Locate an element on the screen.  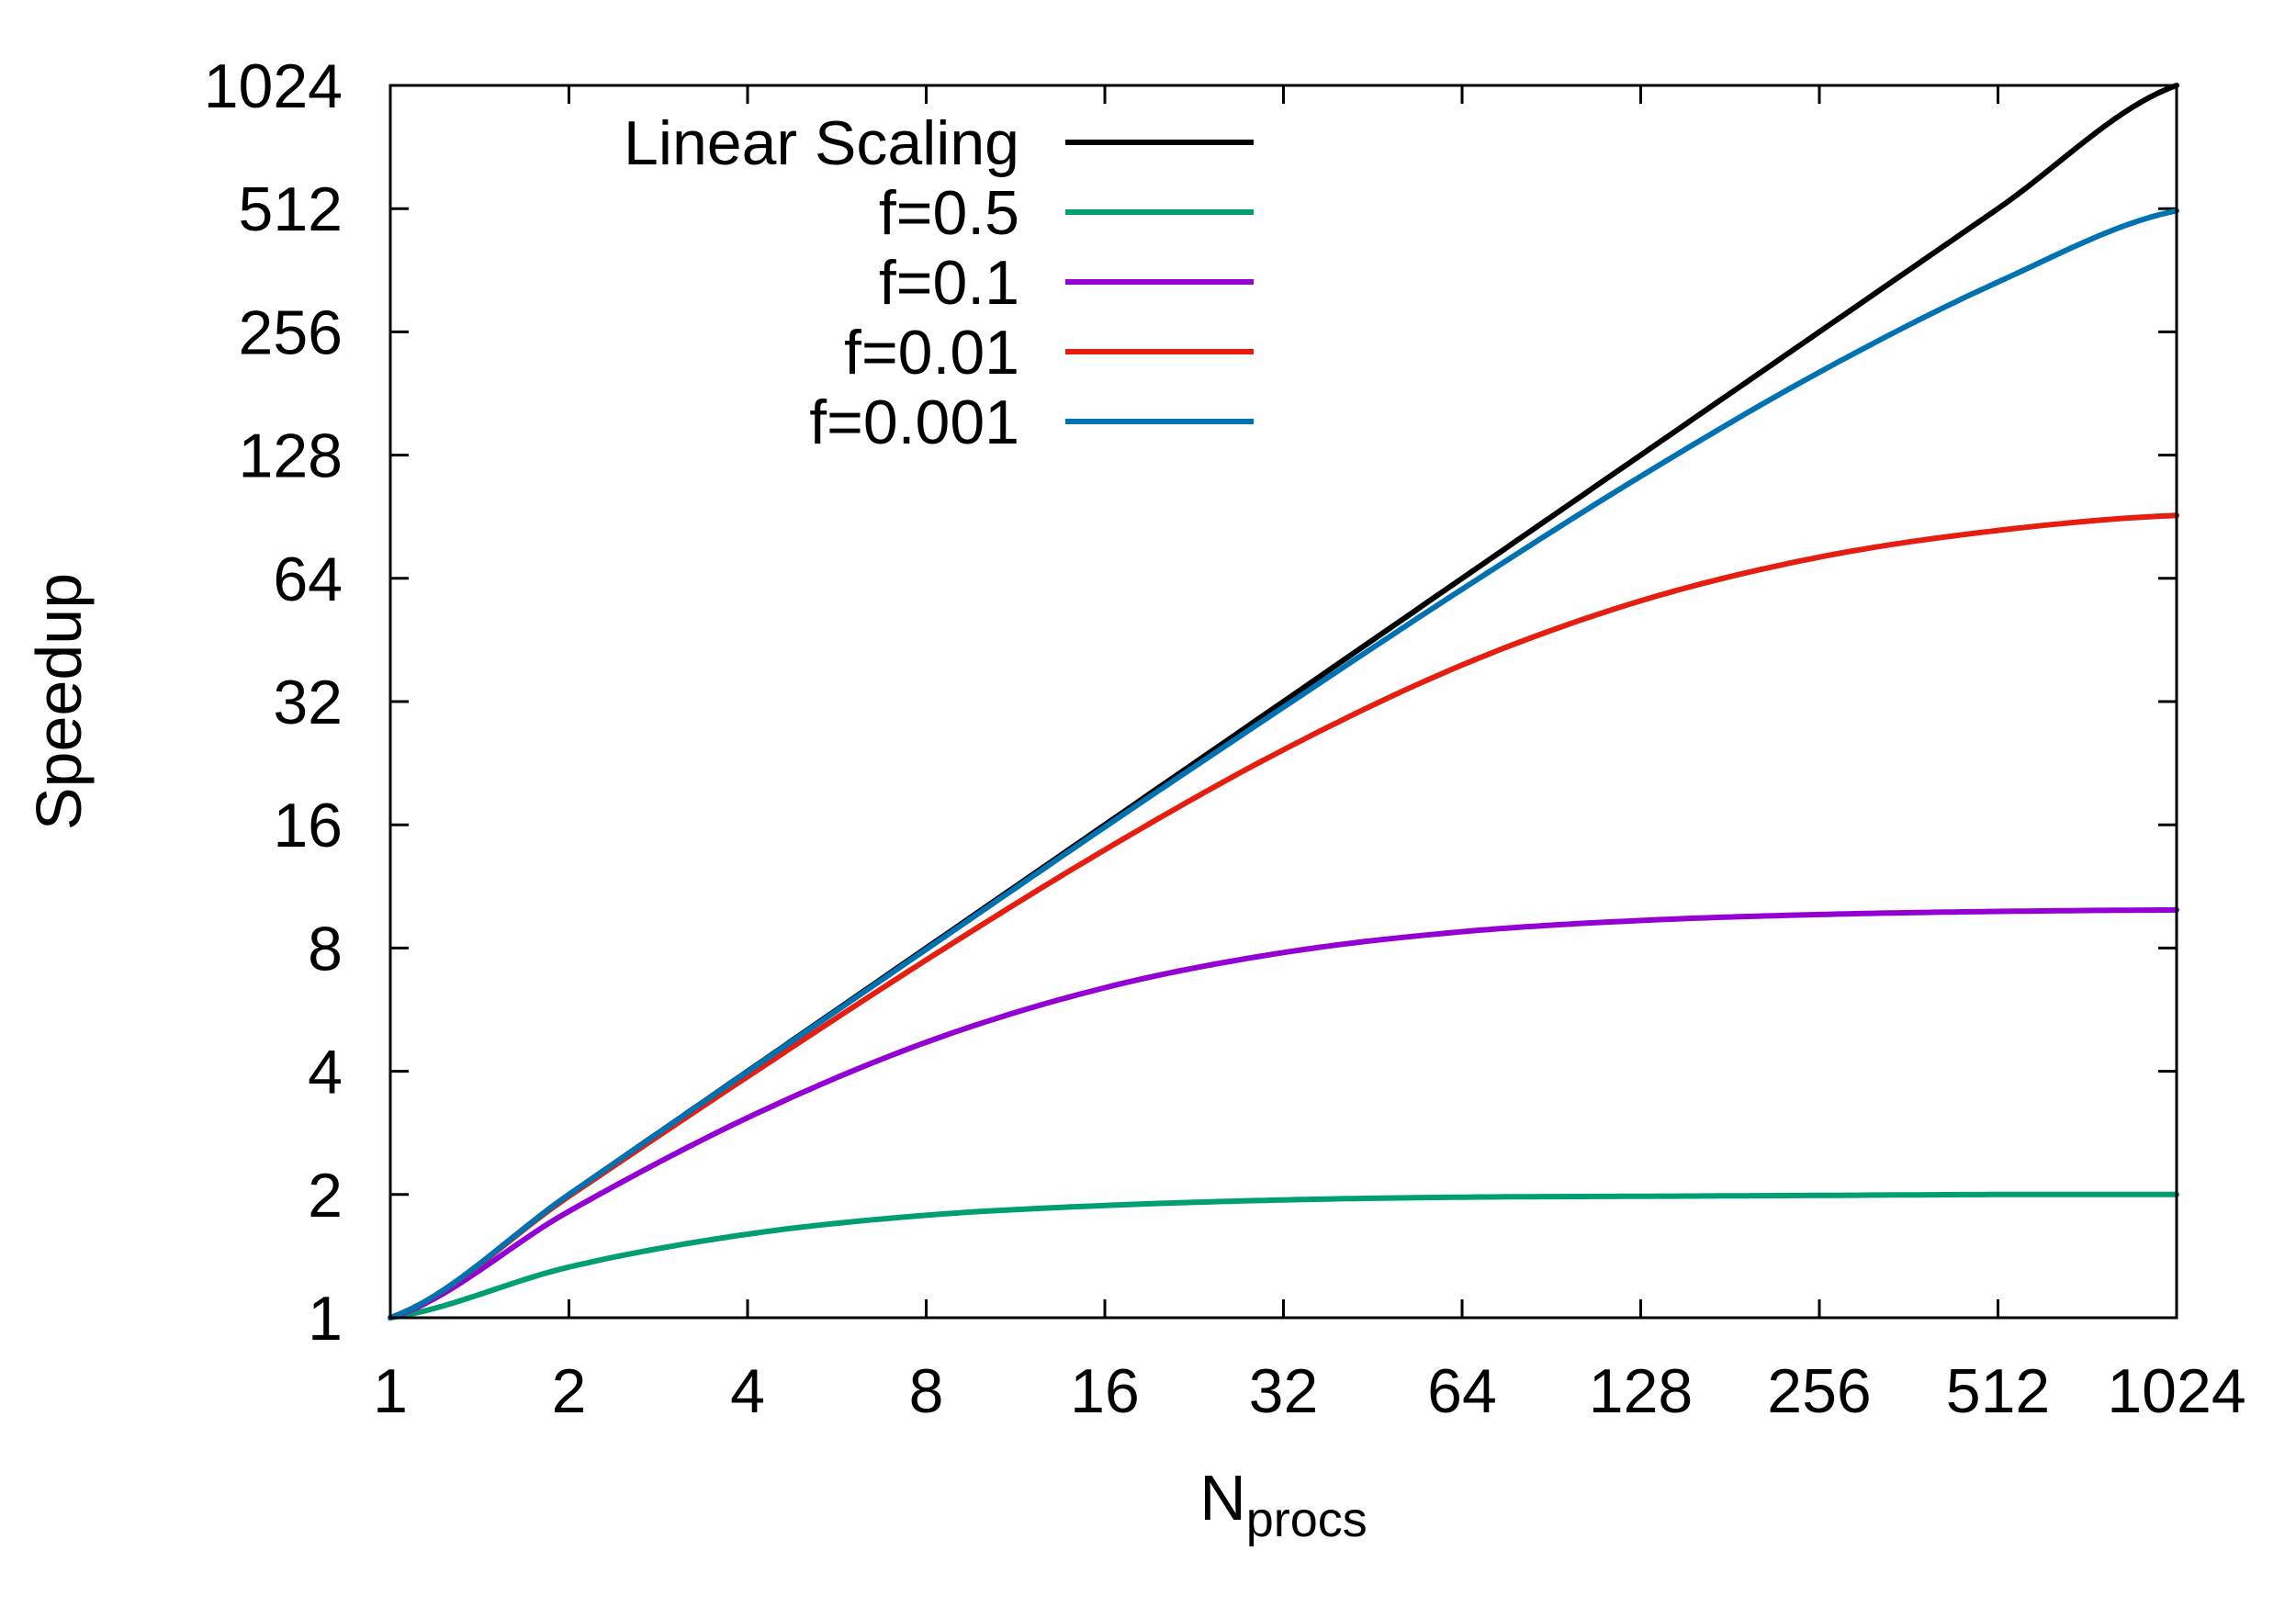
x-axis-title: Nprocs is located at coordinates (1283, 1504).